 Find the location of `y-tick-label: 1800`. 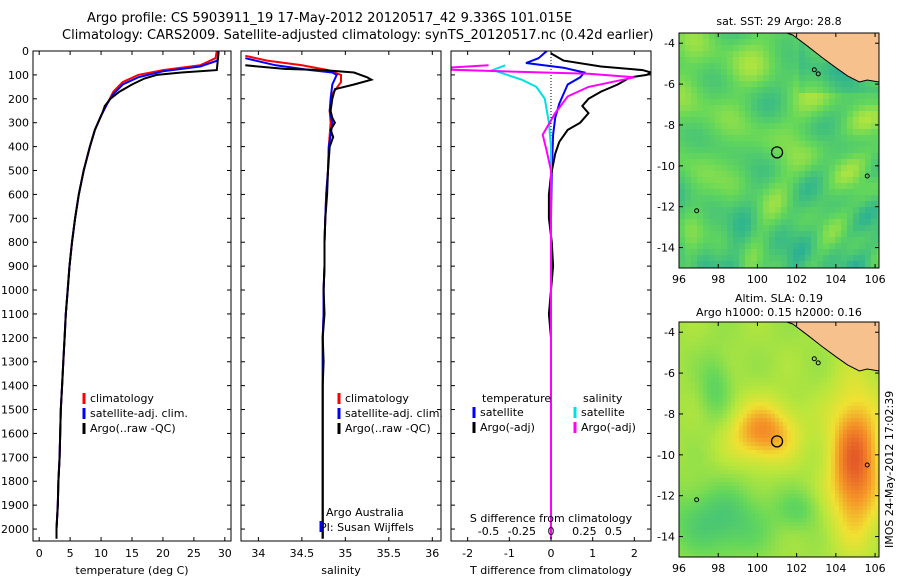

y-tick-label: 1800 is located at coordinates (15, 481).